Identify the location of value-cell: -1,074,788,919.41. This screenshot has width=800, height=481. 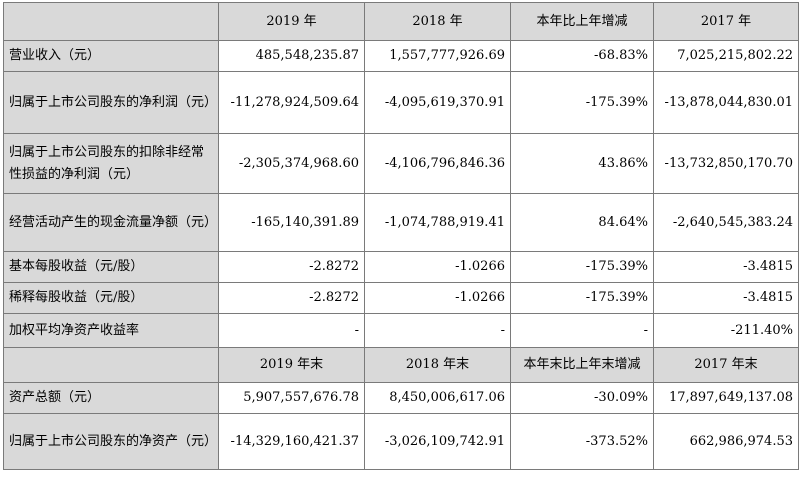
(437, 222).